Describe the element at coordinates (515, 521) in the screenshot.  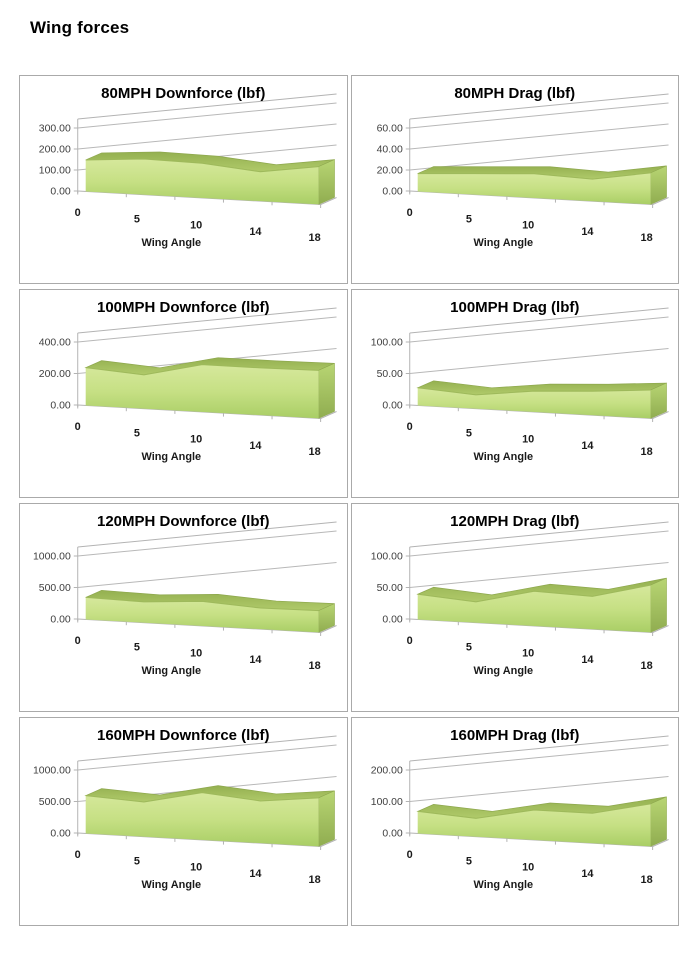
I see `chart-title: 120MPH Drag (lbf)` at that location.